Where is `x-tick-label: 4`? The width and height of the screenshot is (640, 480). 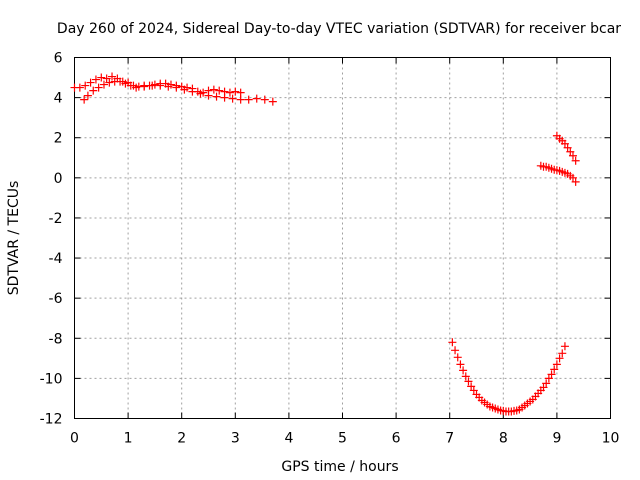
x-tick-label: 4 is located at coordinates (288, 439).